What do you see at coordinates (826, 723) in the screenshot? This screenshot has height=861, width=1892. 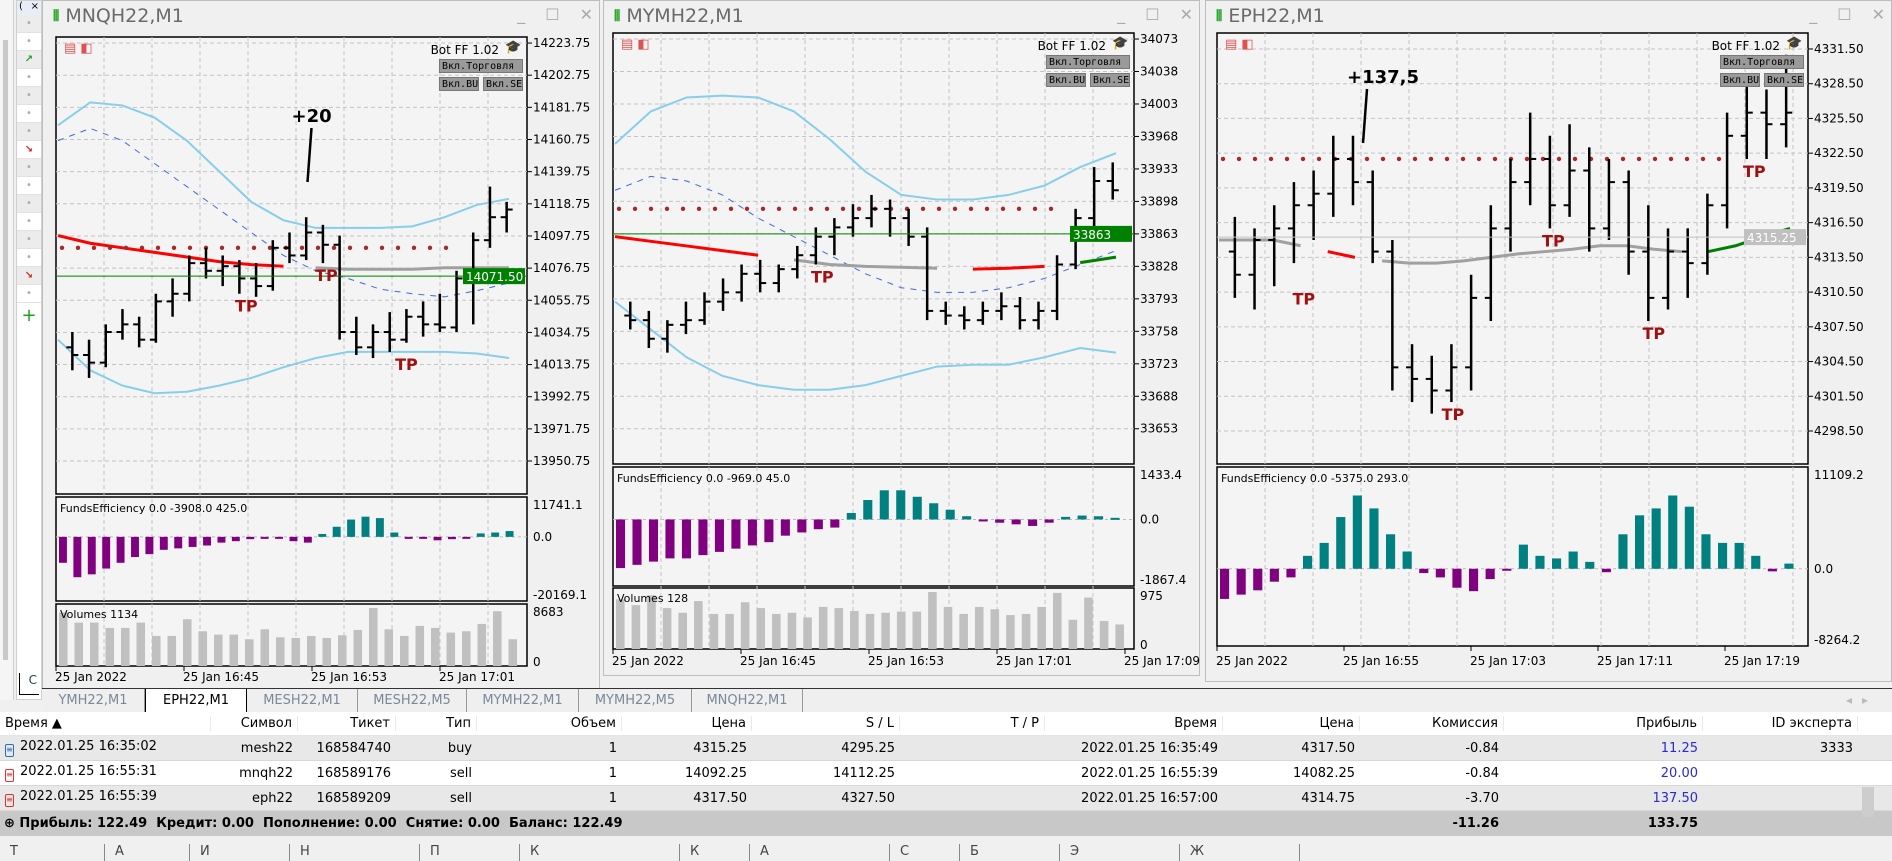 I see `column-header: S / L` at bounding box center [826, 723].